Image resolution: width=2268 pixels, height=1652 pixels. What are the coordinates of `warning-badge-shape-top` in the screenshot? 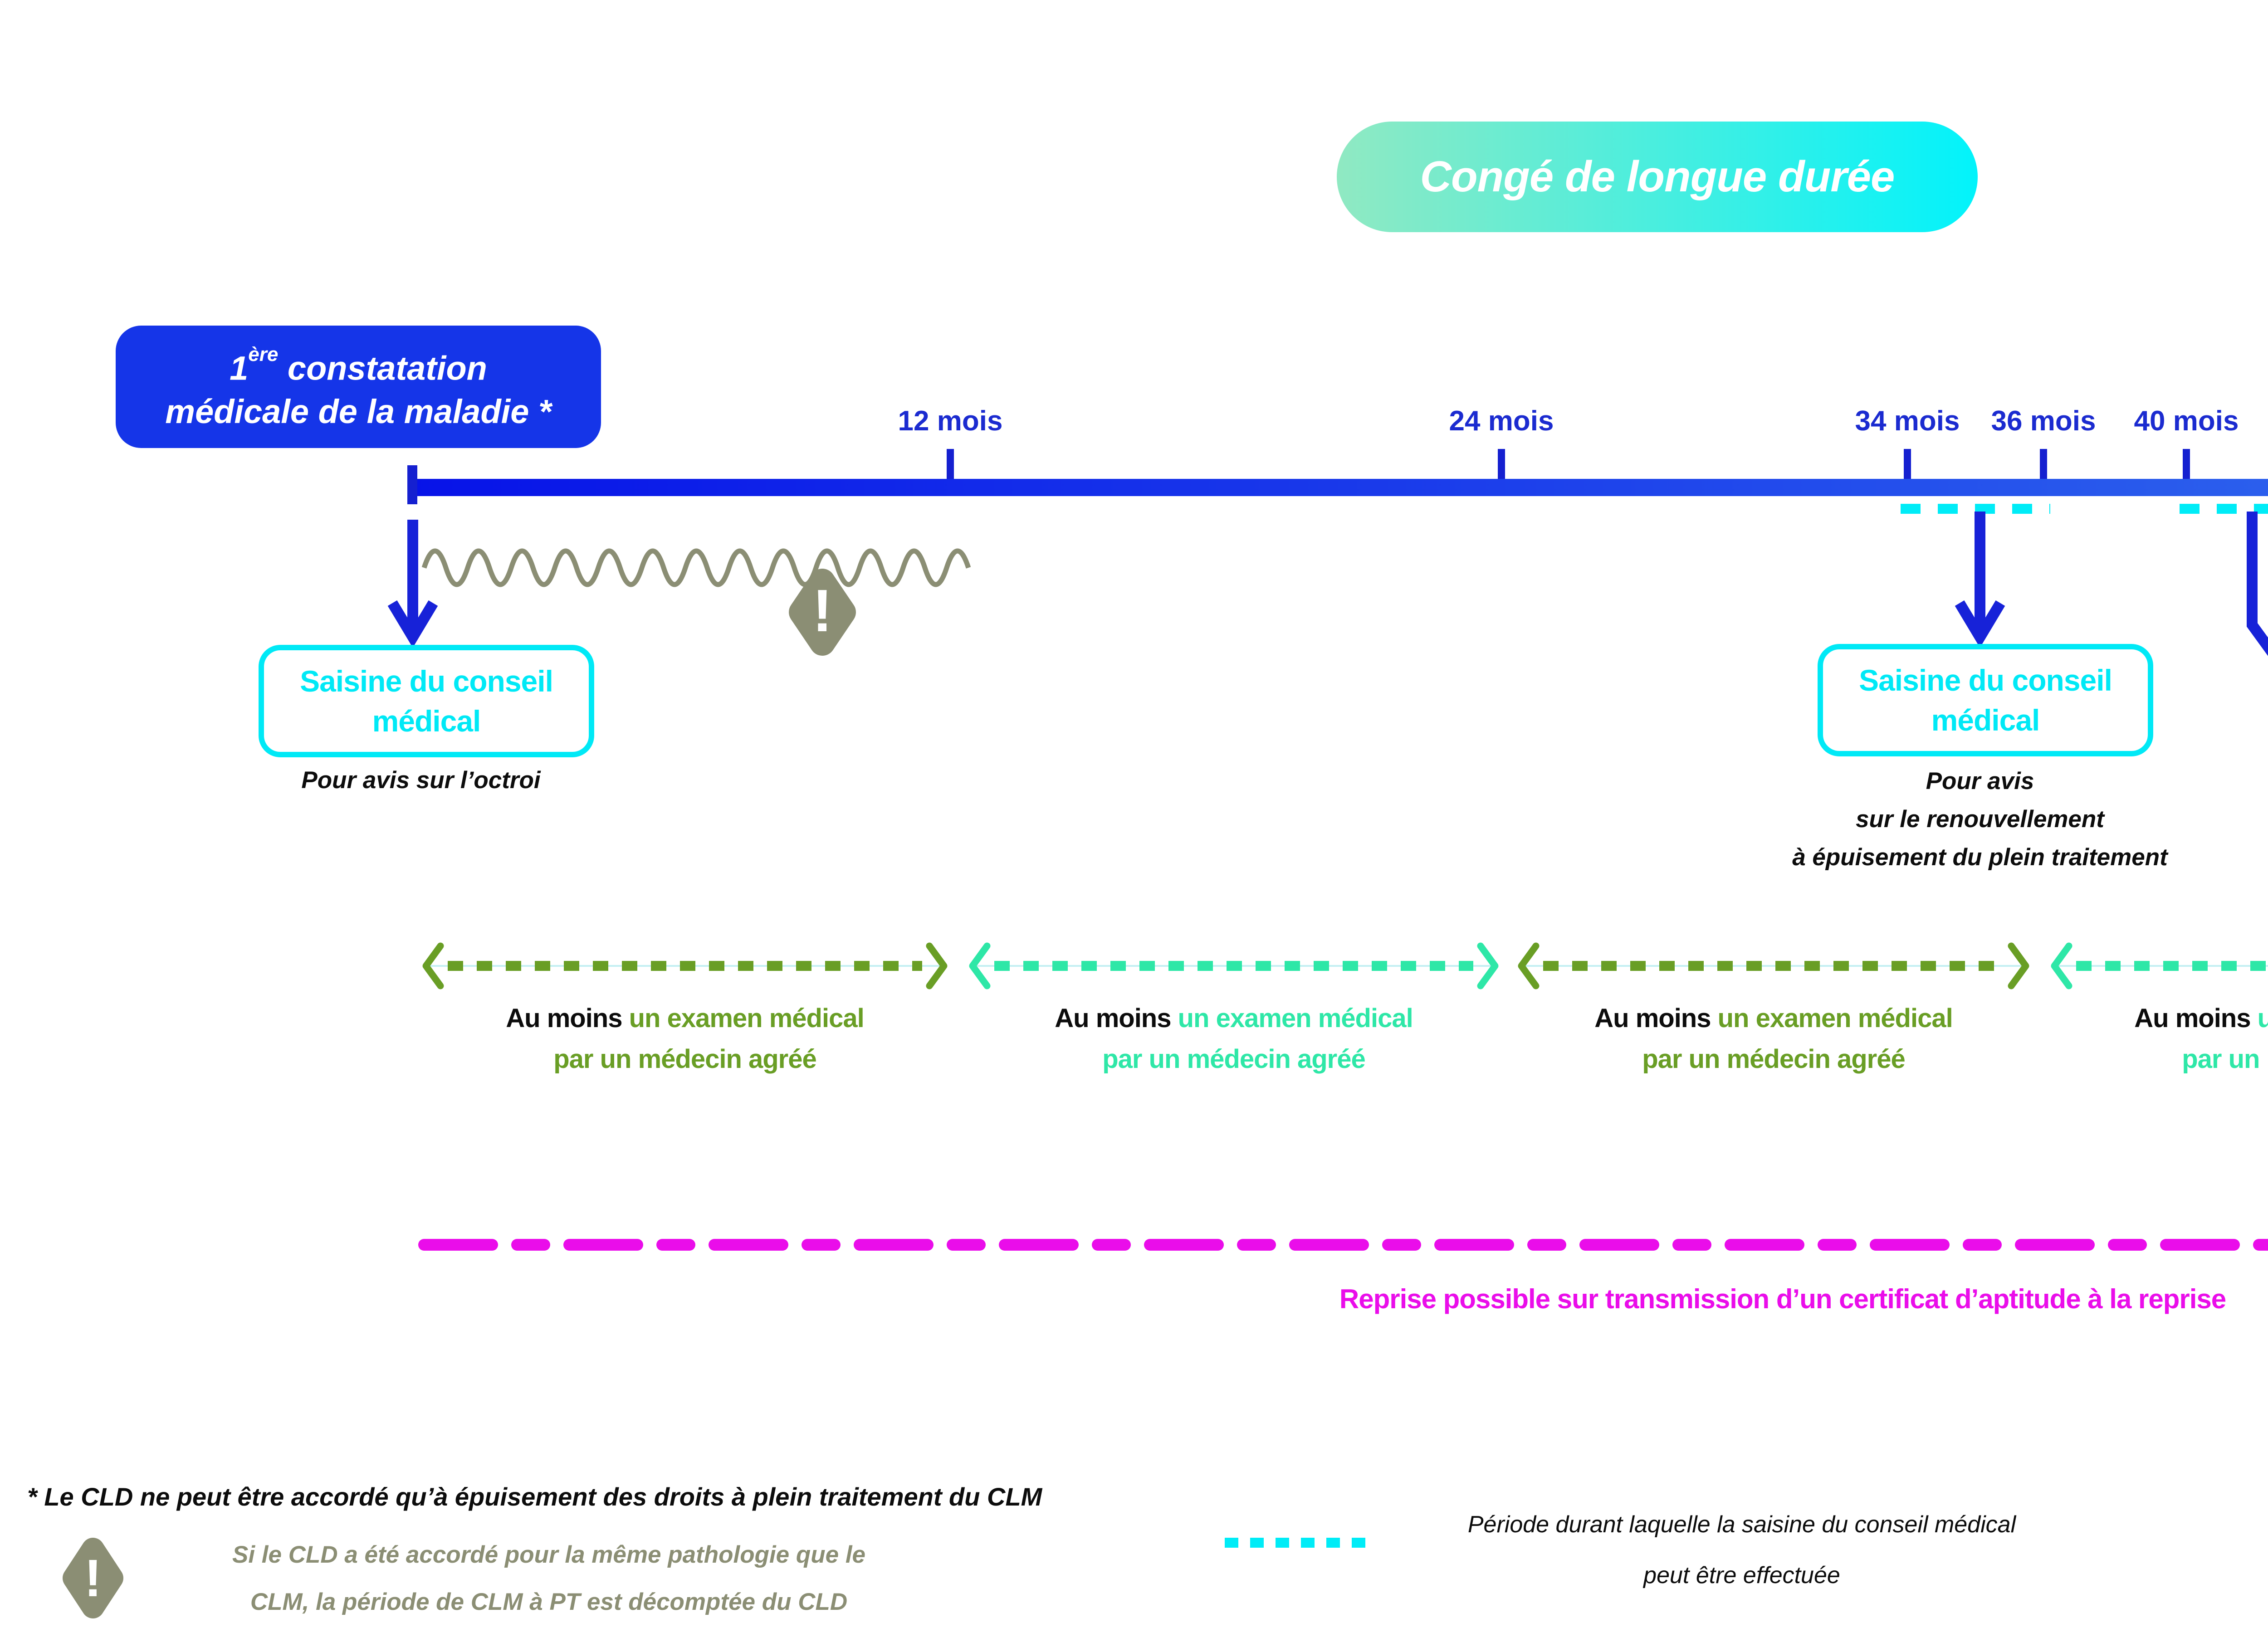 It's located at (823, 612).